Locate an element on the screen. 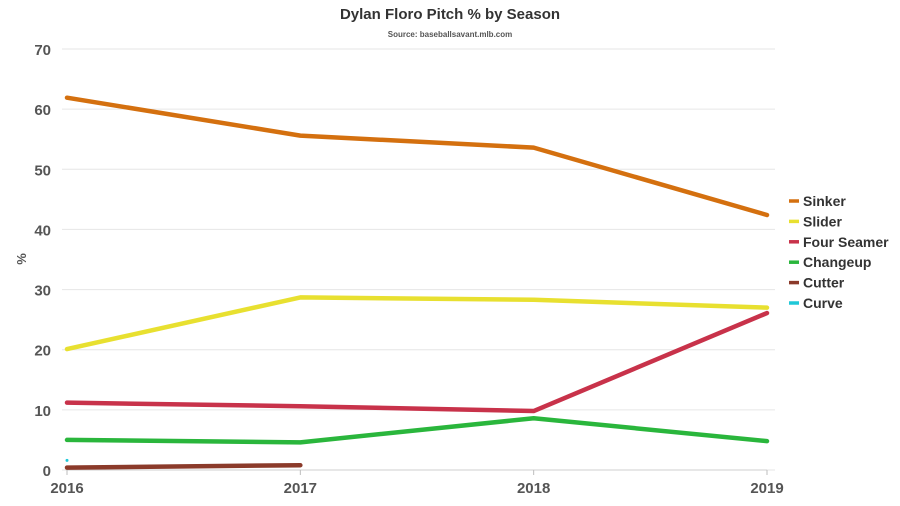 The width and height of the screenshot is (900, 506). legend-item-curve: Curve is located at coordinates (823, 303).